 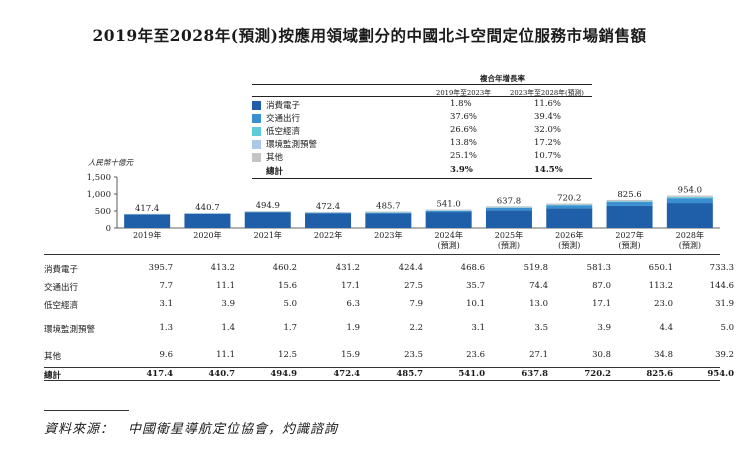 What do you see at coordinates (166, 355) in the screenshot?
I see `table-cell: 9.6` at bounding box center [166, 355].